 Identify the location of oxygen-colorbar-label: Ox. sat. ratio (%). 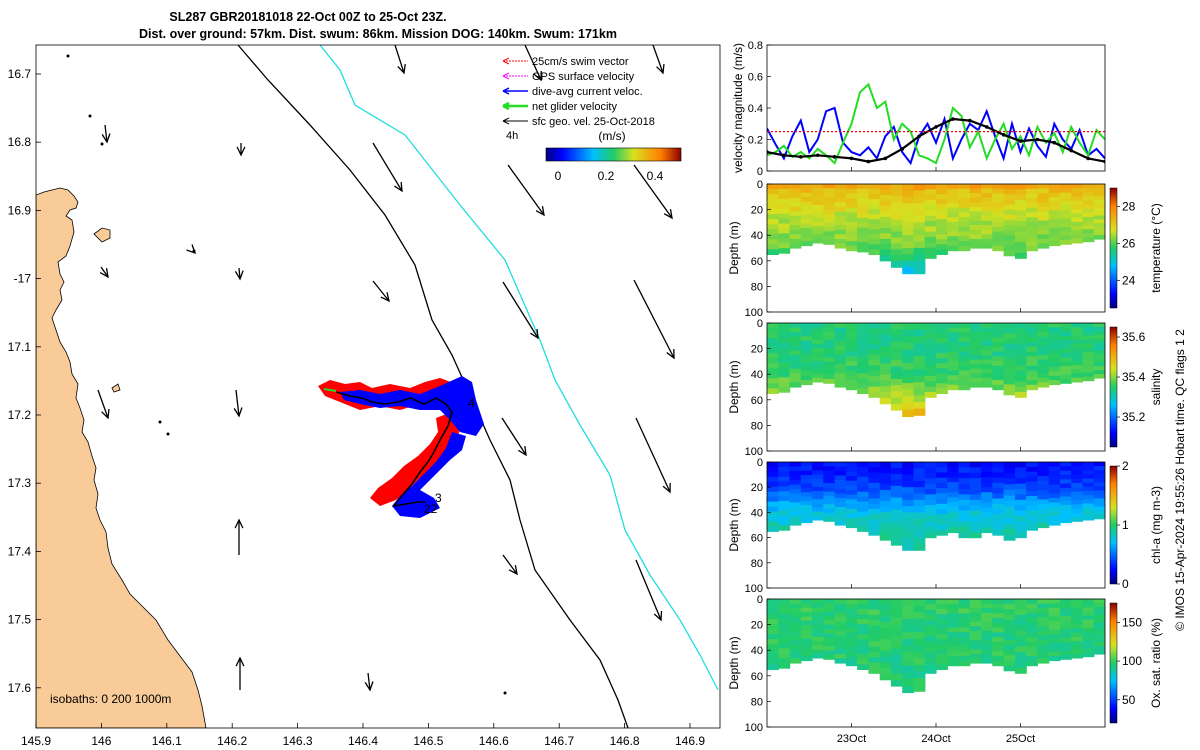
(1156, 663).